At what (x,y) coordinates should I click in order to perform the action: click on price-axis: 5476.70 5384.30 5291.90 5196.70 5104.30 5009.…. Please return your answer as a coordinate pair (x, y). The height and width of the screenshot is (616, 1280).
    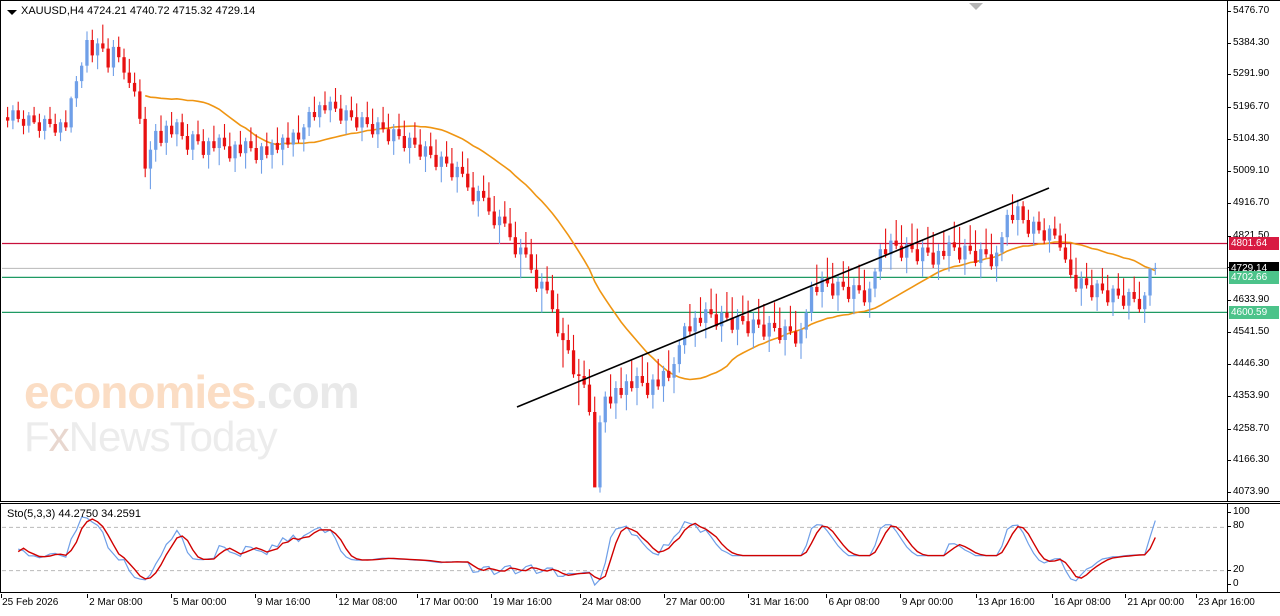
    Looking at the image, I should click on (1253, 251).